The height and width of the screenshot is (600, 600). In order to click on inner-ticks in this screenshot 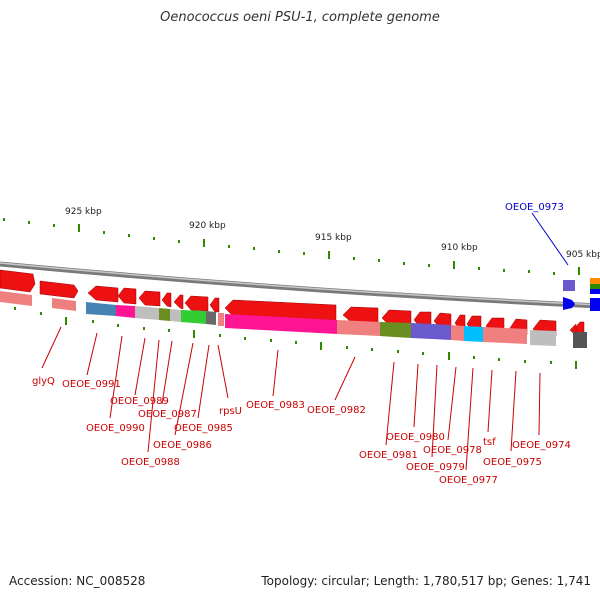, I will do `click(295, 338)`.